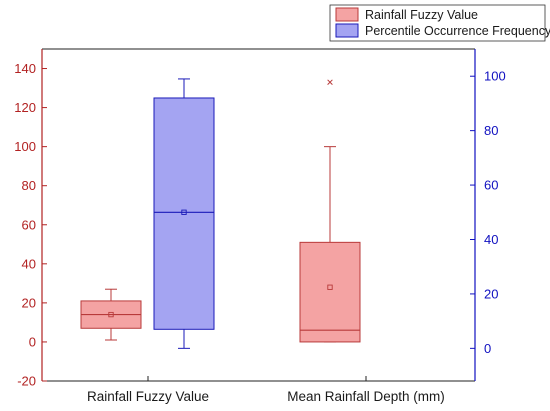  What do you see at coordinates (491, 185) in the screenshot?
I see `right-tick-label: 60` at bounding box center [491, 185].